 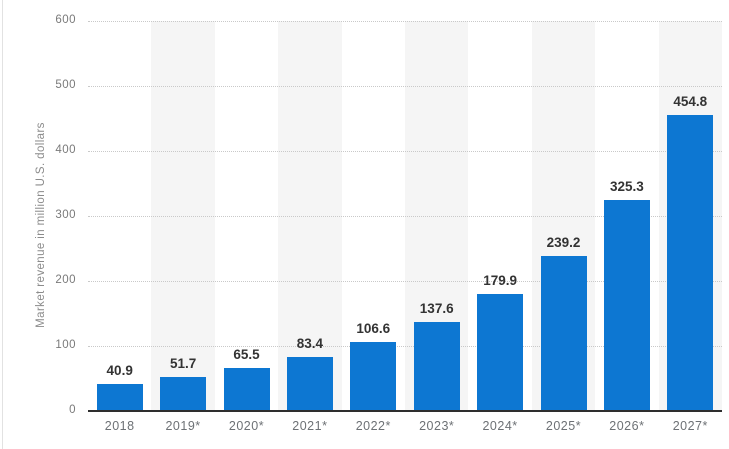 I want to click on bar-2021*, so click(x=309, y=383).